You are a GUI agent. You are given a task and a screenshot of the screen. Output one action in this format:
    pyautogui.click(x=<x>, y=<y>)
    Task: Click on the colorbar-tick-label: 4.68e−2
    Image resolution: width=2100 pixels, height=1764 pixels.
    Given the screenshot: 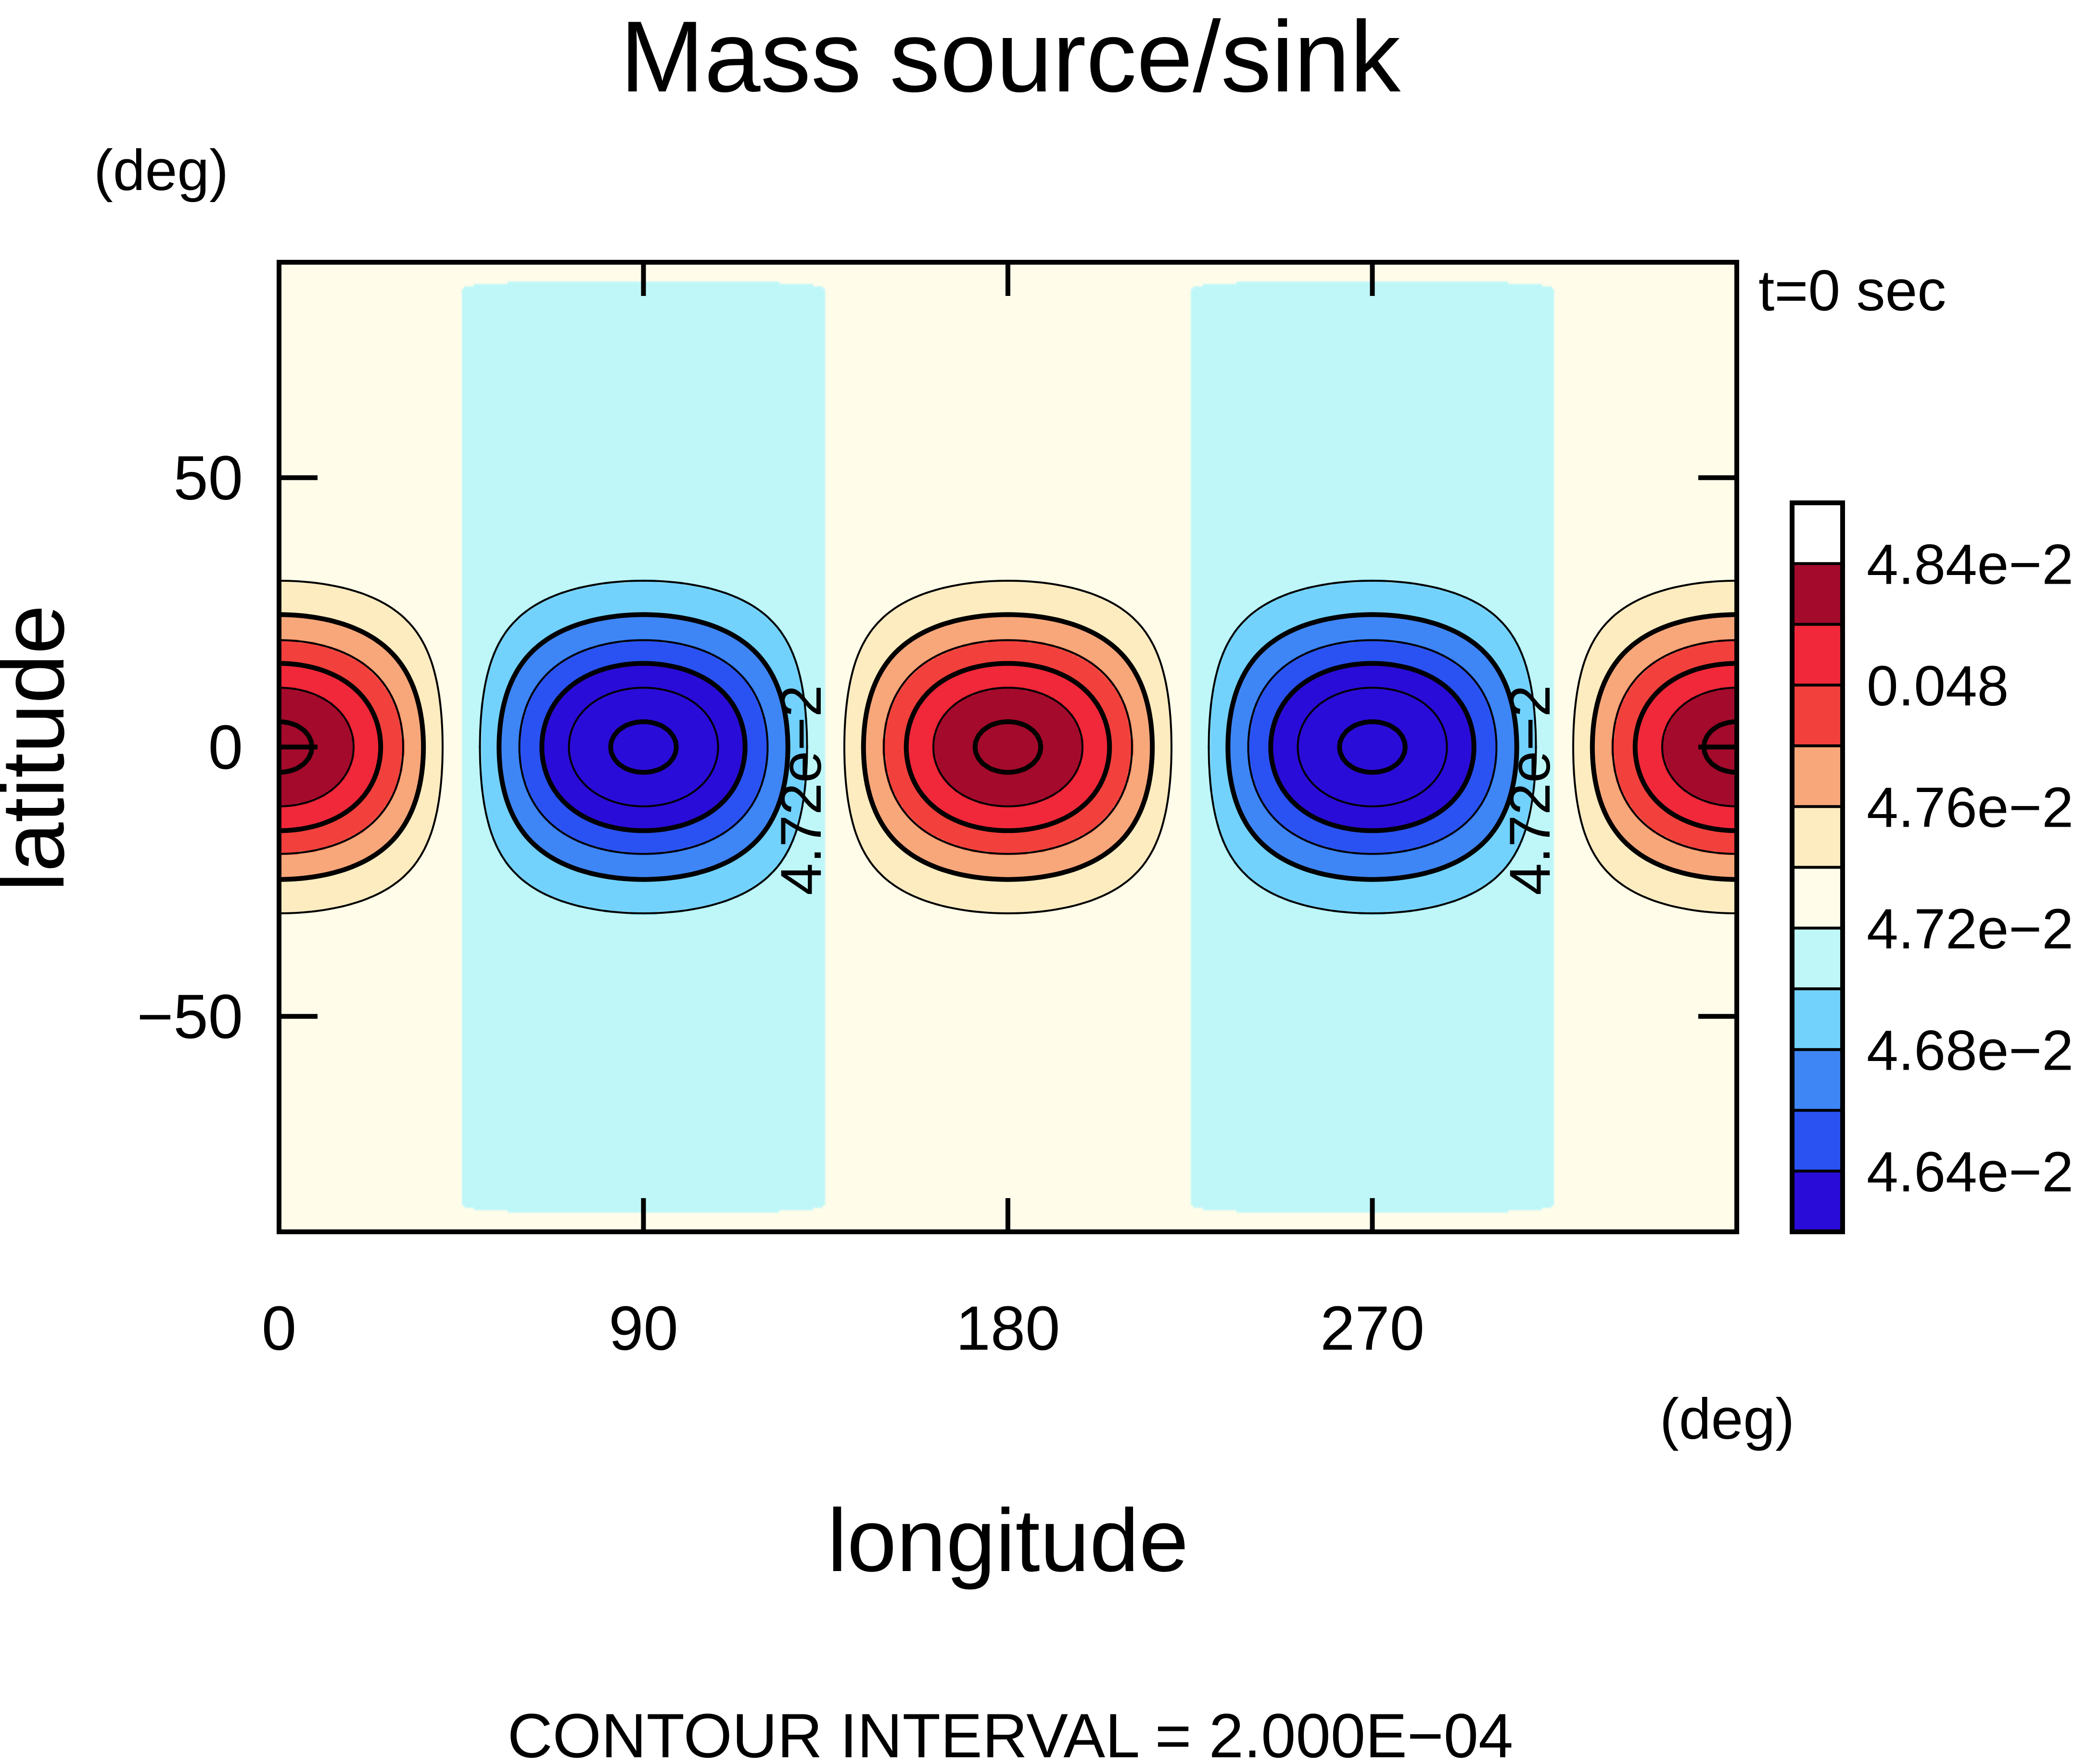 What is the action you would take?
    pyautogui.click(x=1971, y=1050)
    